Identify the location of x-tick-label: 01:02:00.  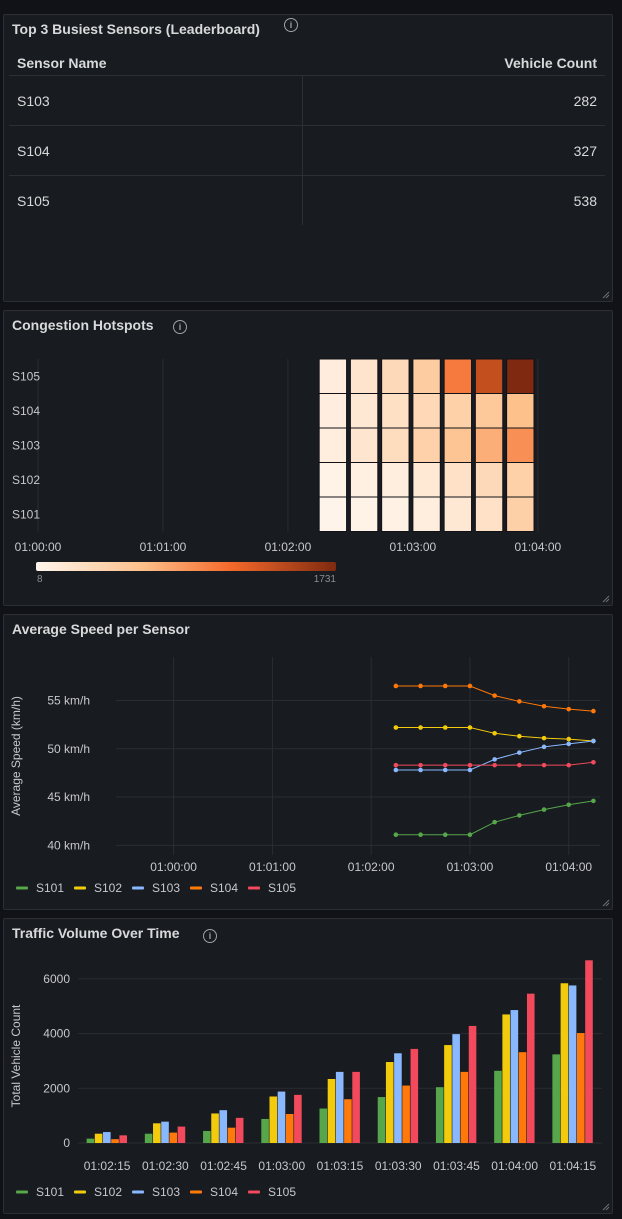
(371, 867).